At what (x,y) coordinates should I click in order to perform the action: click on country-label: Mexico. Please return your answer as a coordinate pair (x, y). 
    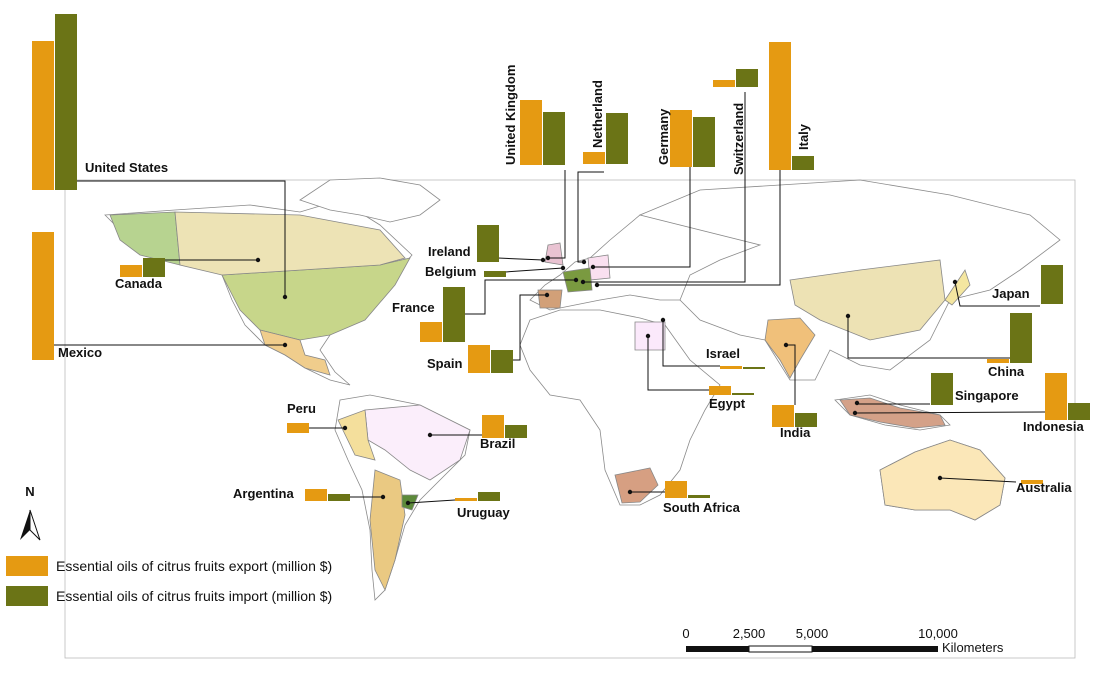
    Looking at the image, I should click on (80, 352).